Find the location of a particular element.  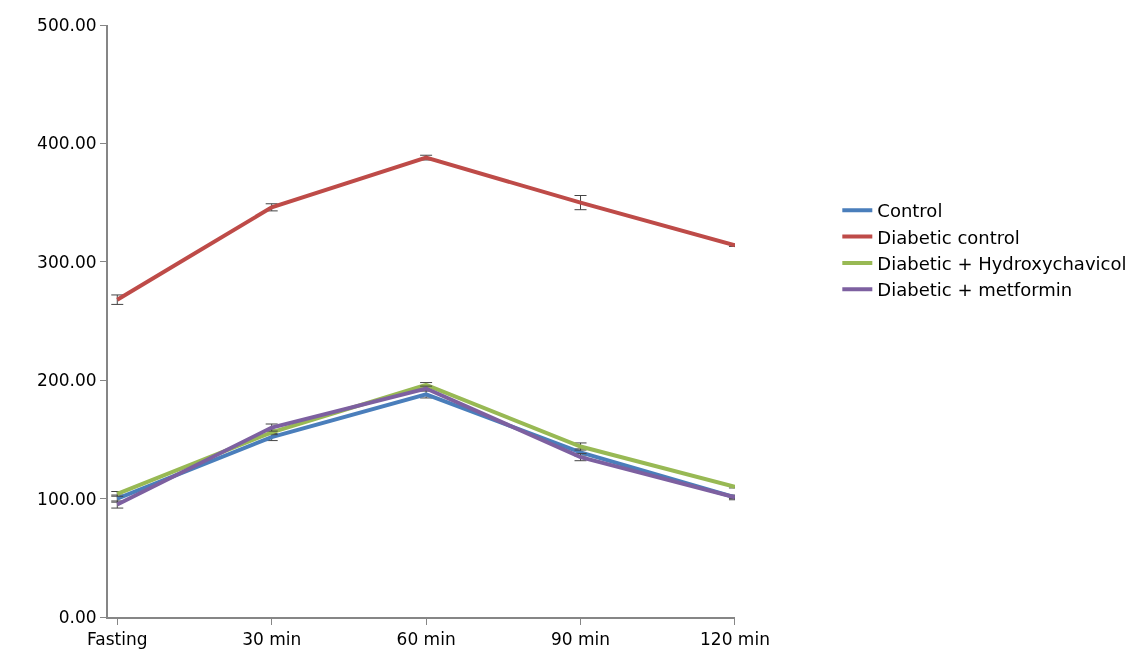

y-tick-label: 400.00 is located at coordinates (67, 143).